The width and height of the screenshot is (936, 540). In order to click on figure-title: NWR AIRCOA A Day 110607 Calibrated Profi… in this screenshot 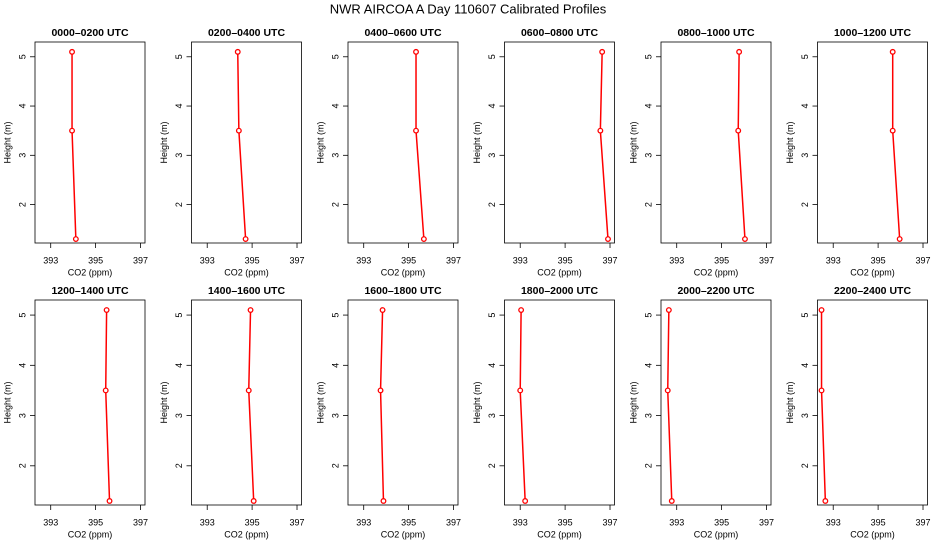, I will do `click(468, 8)`.